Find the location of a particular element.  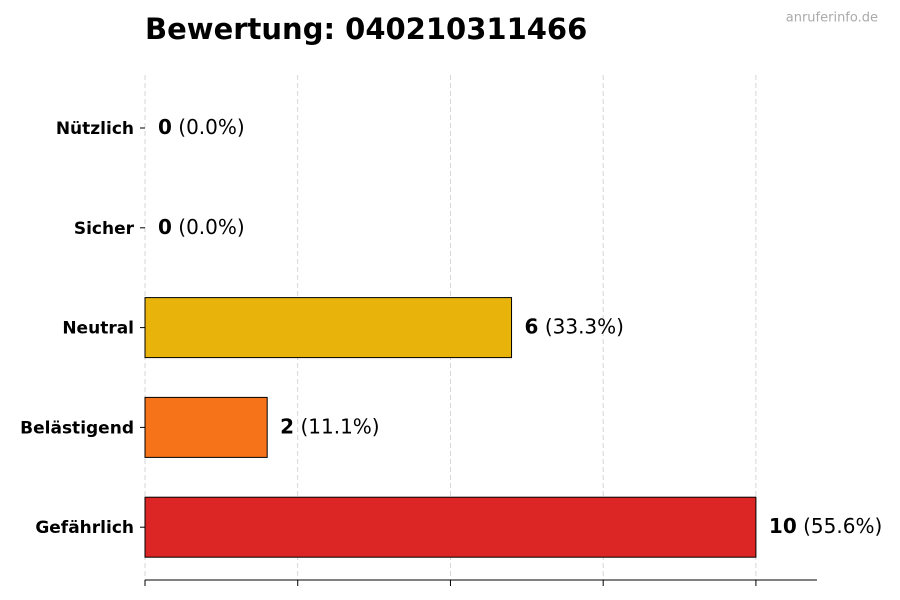

value-label: 6 (33.3%) is located at coordinates (574, 326).